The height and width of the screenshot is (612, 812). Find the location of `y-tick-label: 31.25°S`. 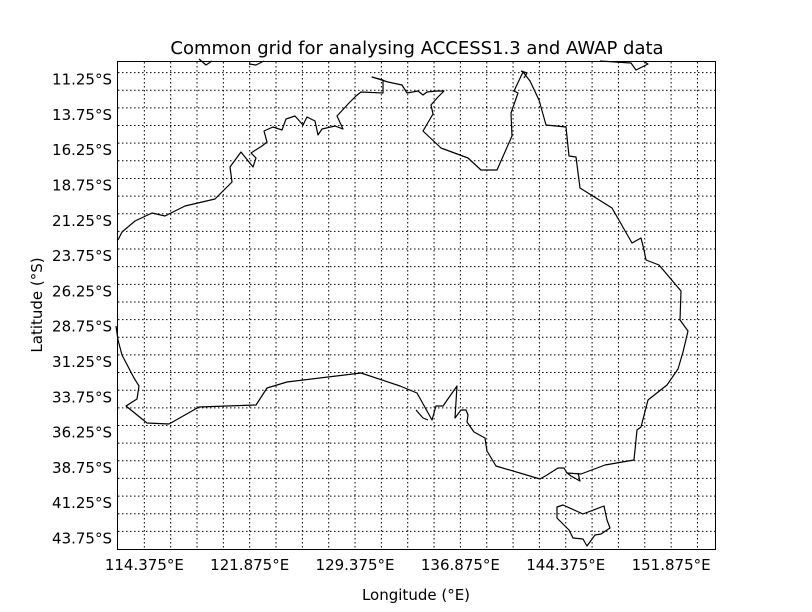

y-tick-label: 31.25°S is located at coordinates (82, 362).